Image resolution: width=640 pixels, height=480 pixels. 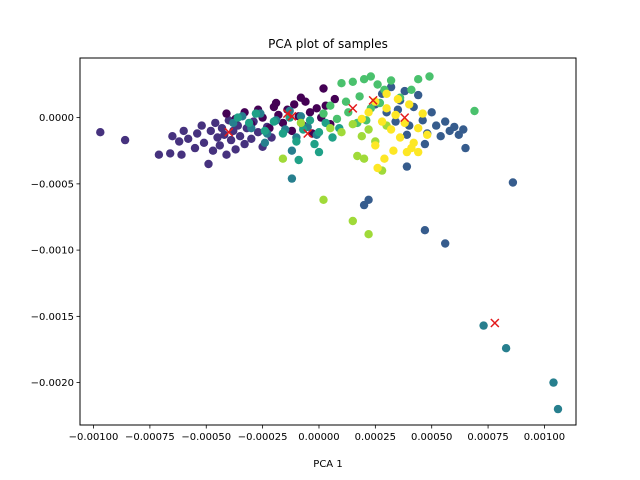 I want to click on y-tick-label: 0.0000, so click(x=56, y=118).